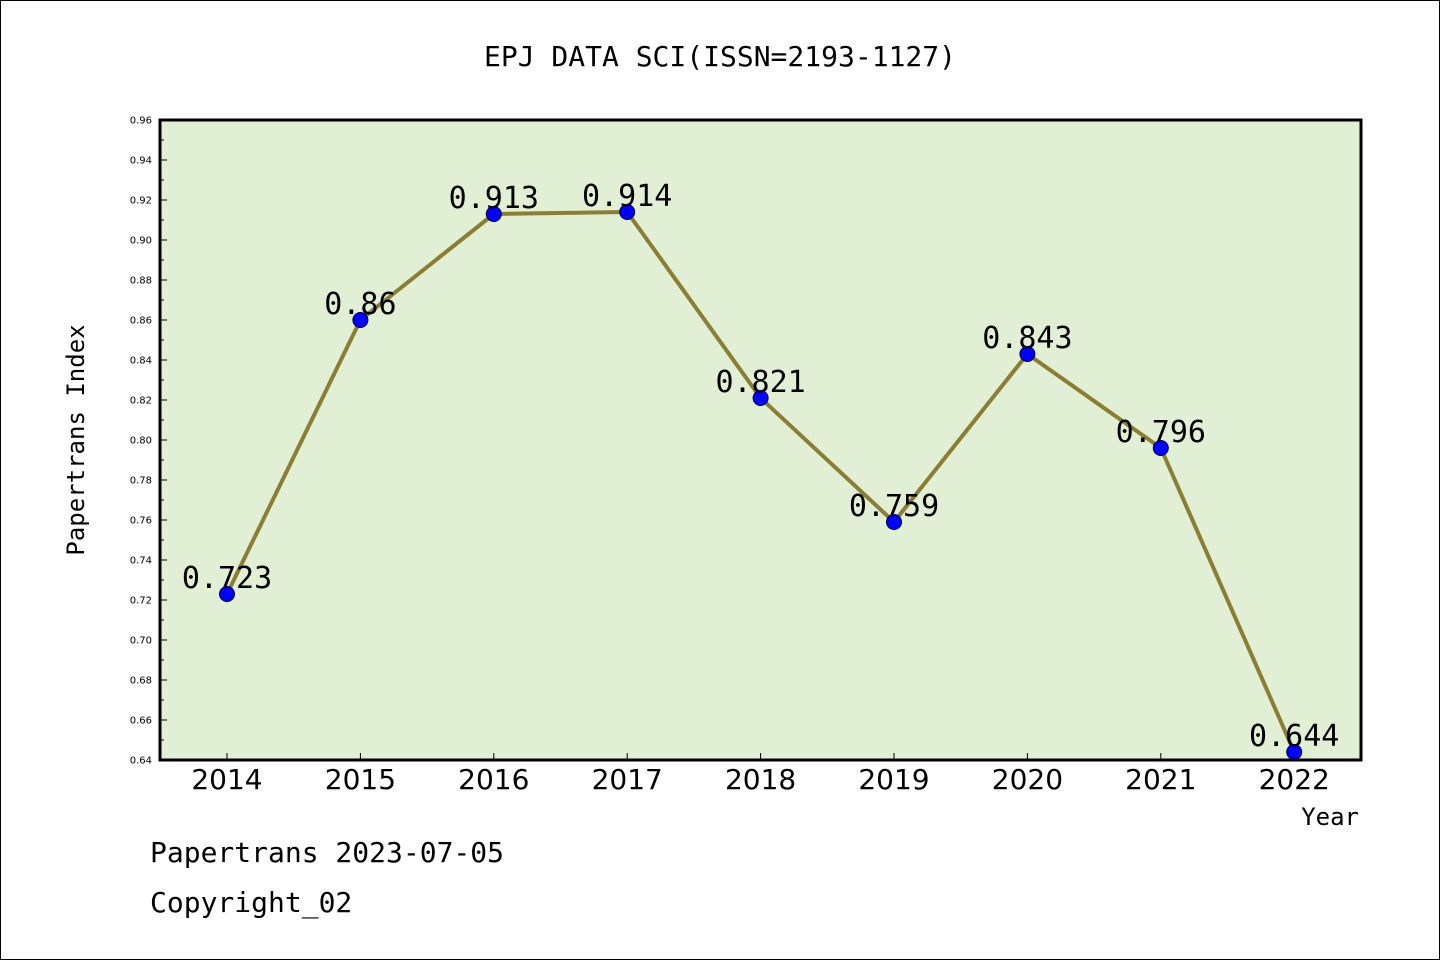  Describe the element at coordinates (141, 481) in the screenshot. I see `y-tick-label: 0.78` at that location.